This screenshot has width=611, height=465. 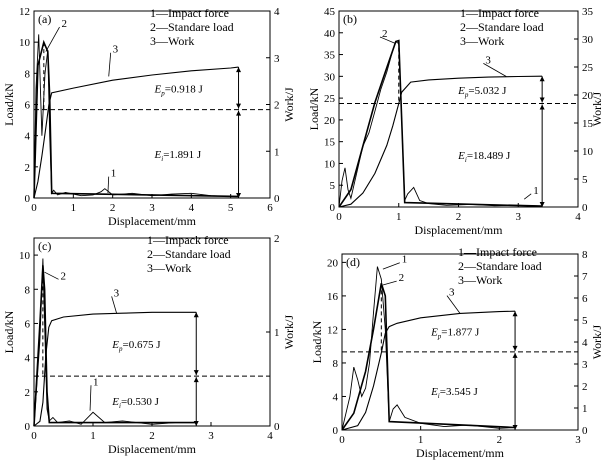 What do you see at coordinates (454, 393) in the screenshot?
I see `ei-label: Ei=3.545 J` at bounding box center [454, 393].